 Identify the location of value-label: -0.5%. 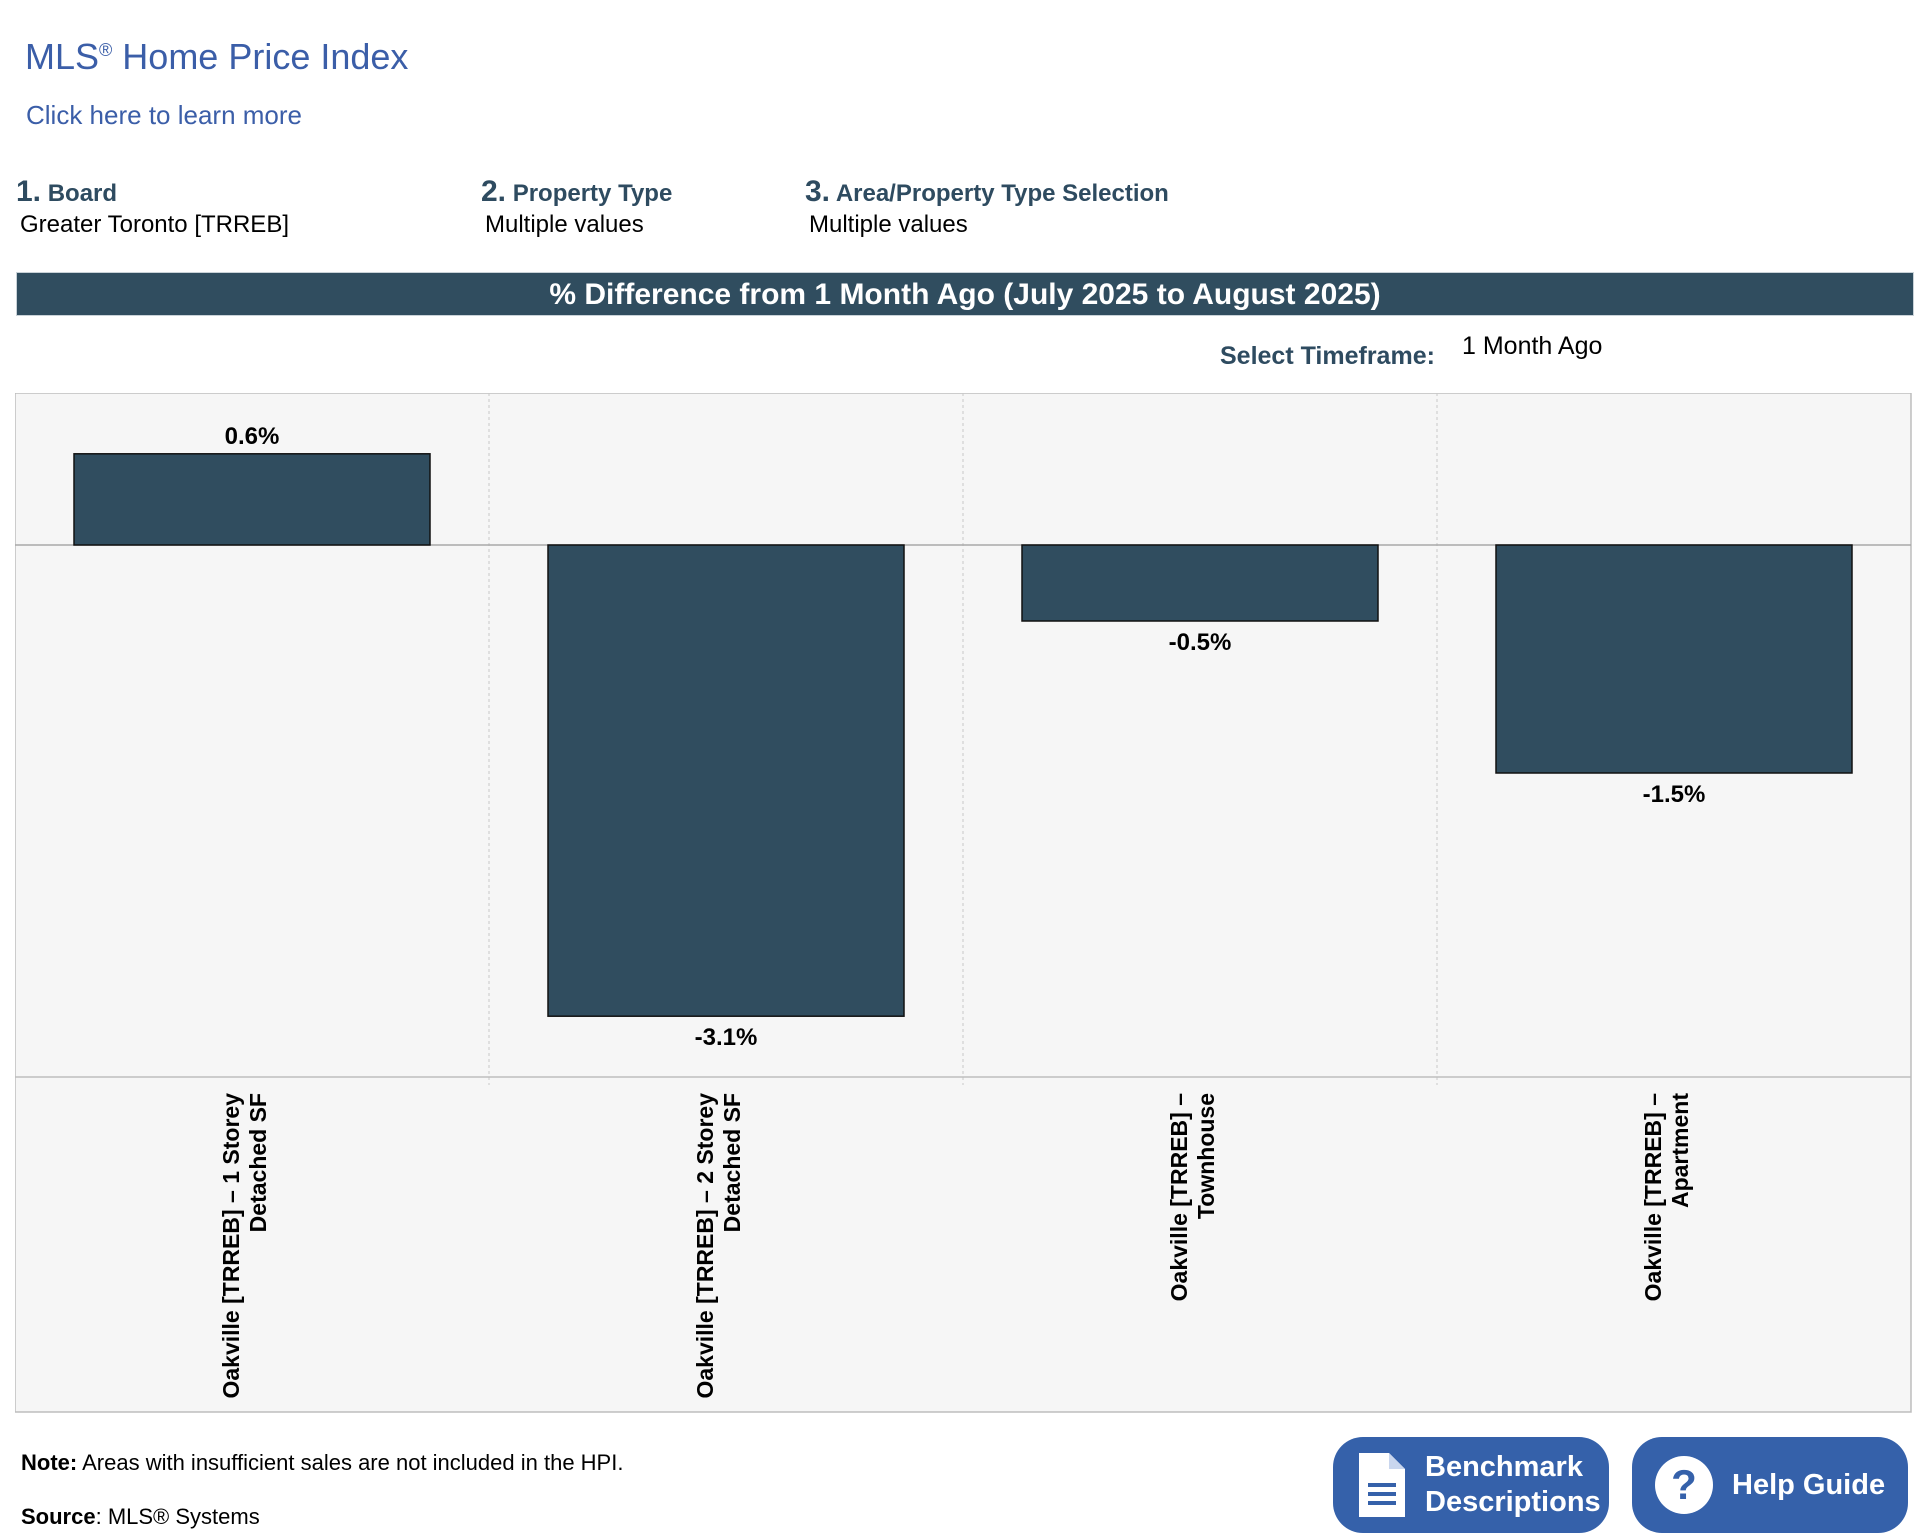
(1200, 642).